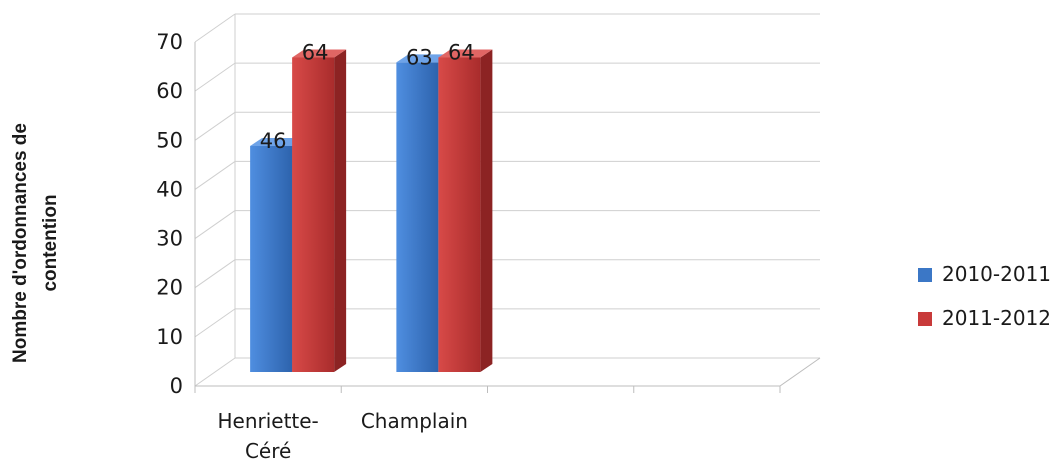 This screenshot has height=473, width=1055. Describe the element at coordinates (414, 421) in the screenshot. I see `category-label: Champlain` at that location.